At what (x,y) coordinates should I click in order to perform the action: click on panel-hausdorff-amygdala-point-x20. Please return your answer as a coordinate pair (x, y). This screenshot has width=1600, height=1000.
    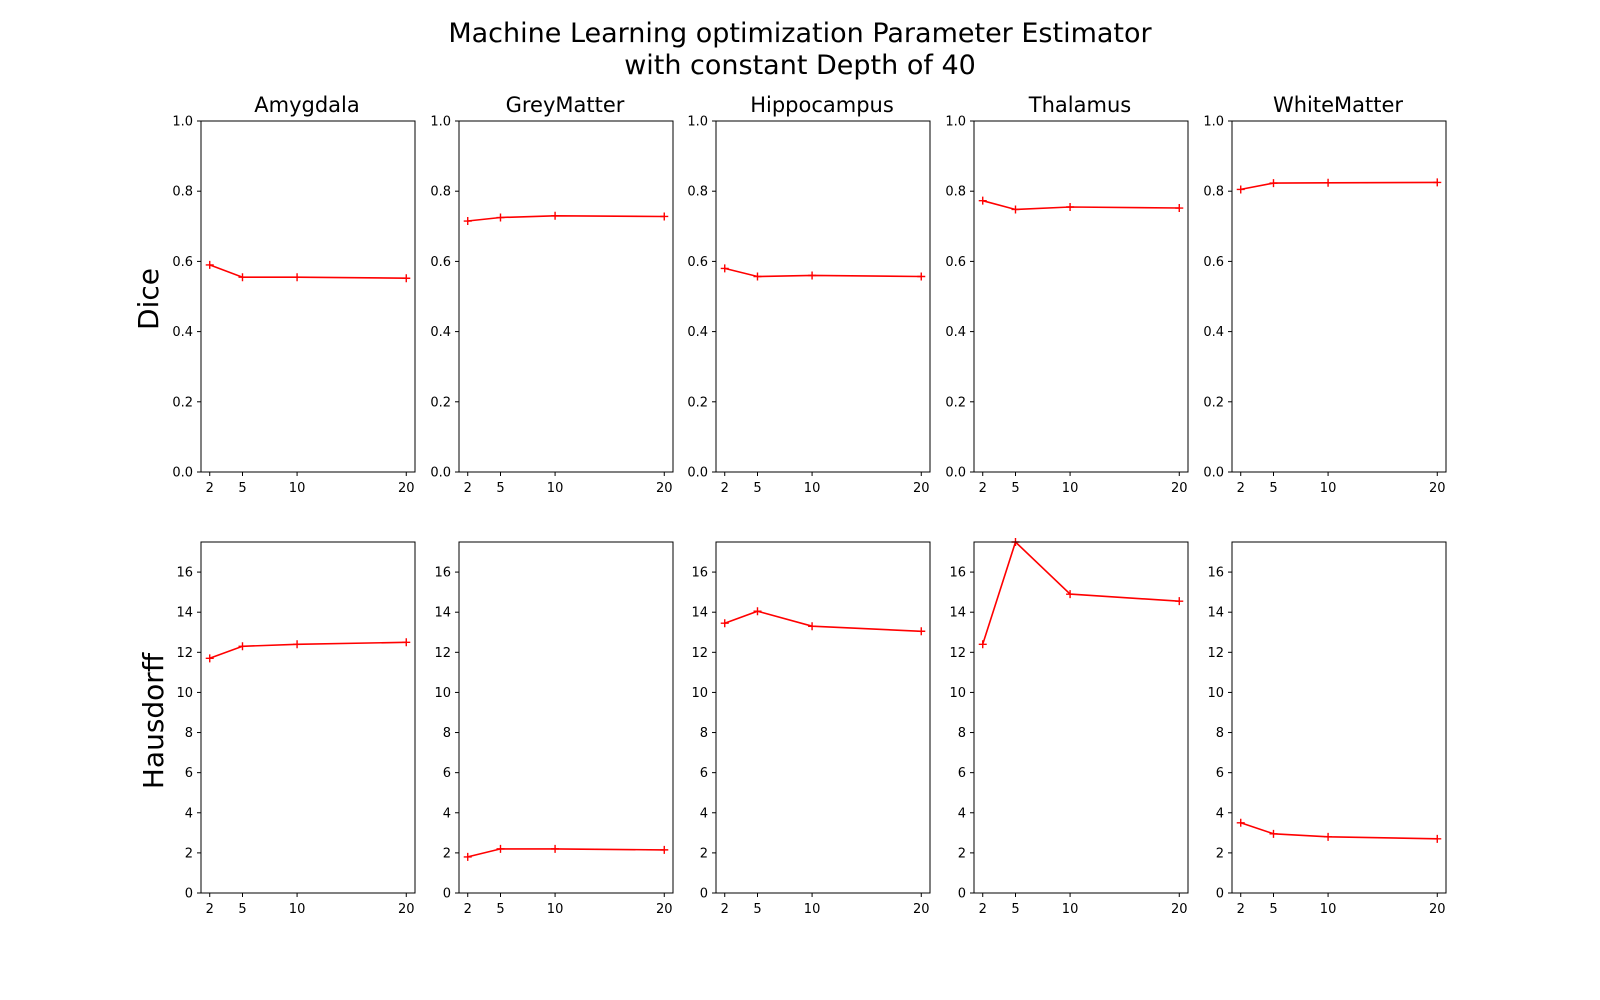
    Looking at the image, I should click on (406, 642).